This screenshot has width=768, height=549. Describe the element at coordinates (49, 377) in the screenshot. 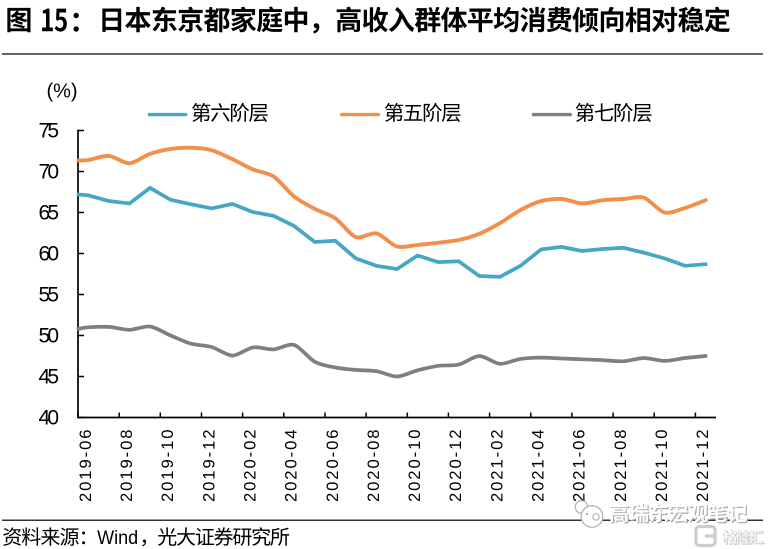

I see `svg-text: 45` at that location.